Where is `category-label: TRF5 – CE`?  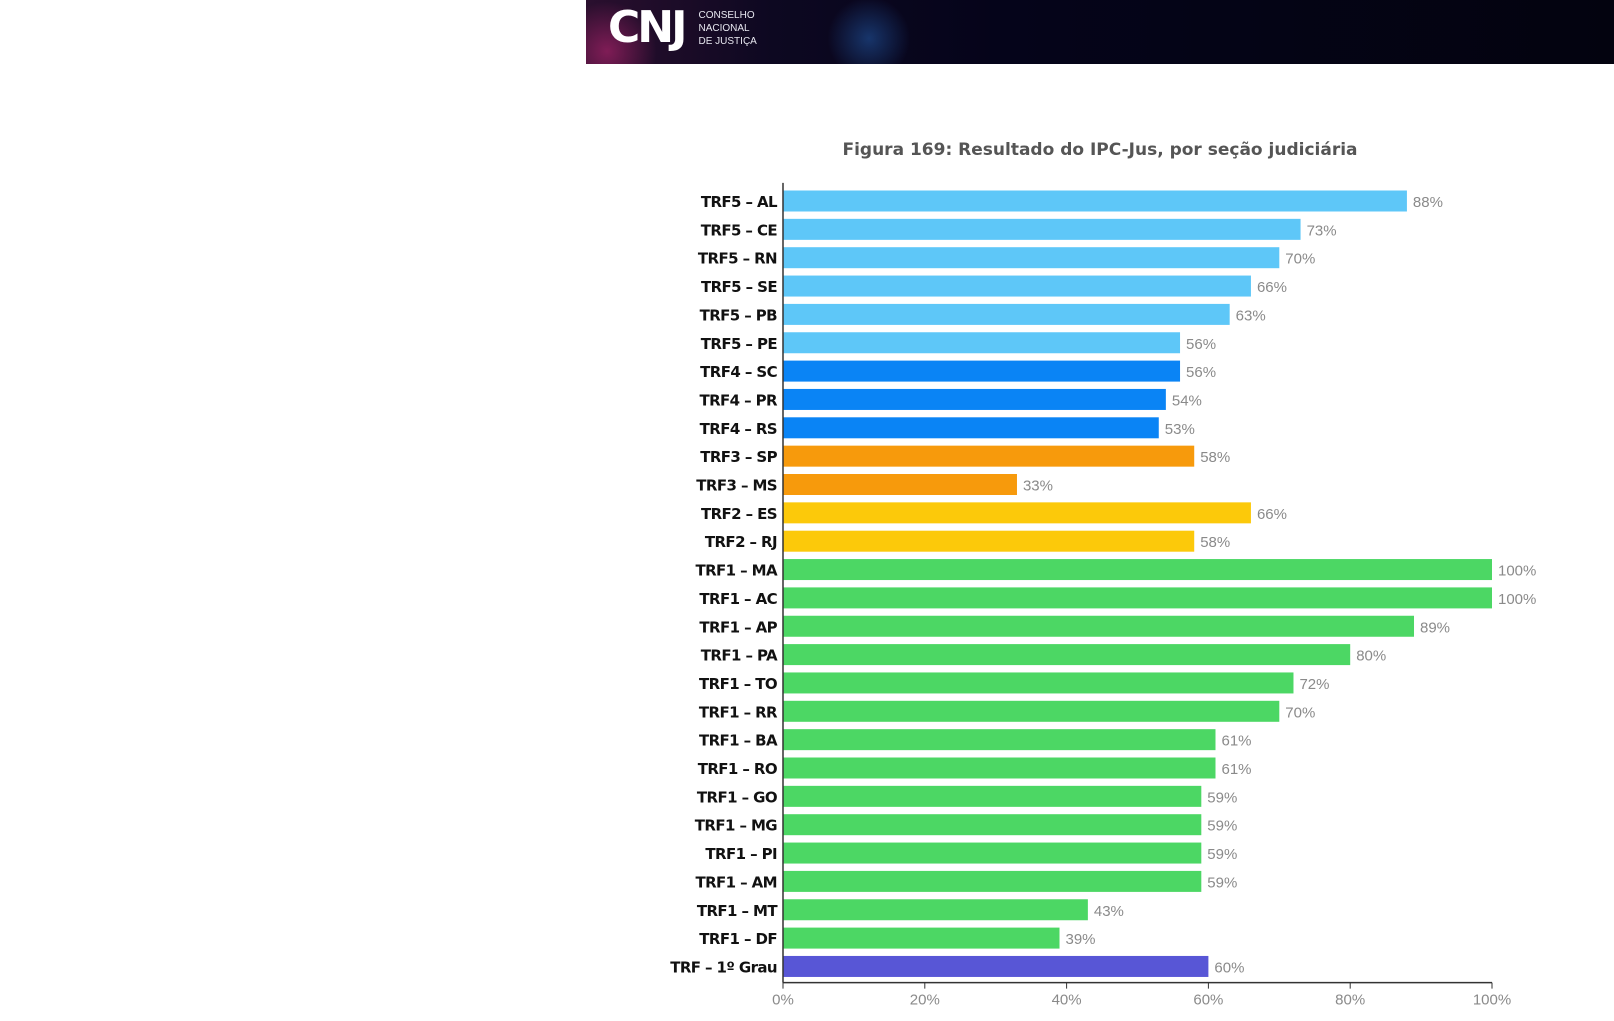 category-label: TRF5 – CE is located at coordinates (739, 230).